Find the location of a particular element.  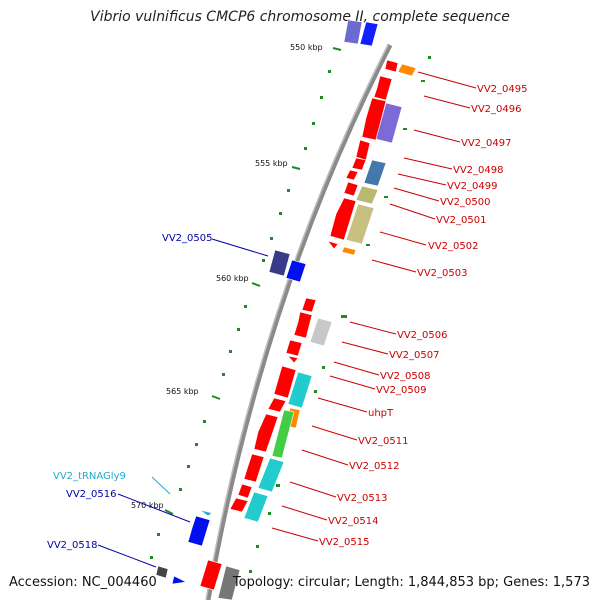

gene-label-vv2-0508: VV2_0508 is located at coordinates (405, 376).